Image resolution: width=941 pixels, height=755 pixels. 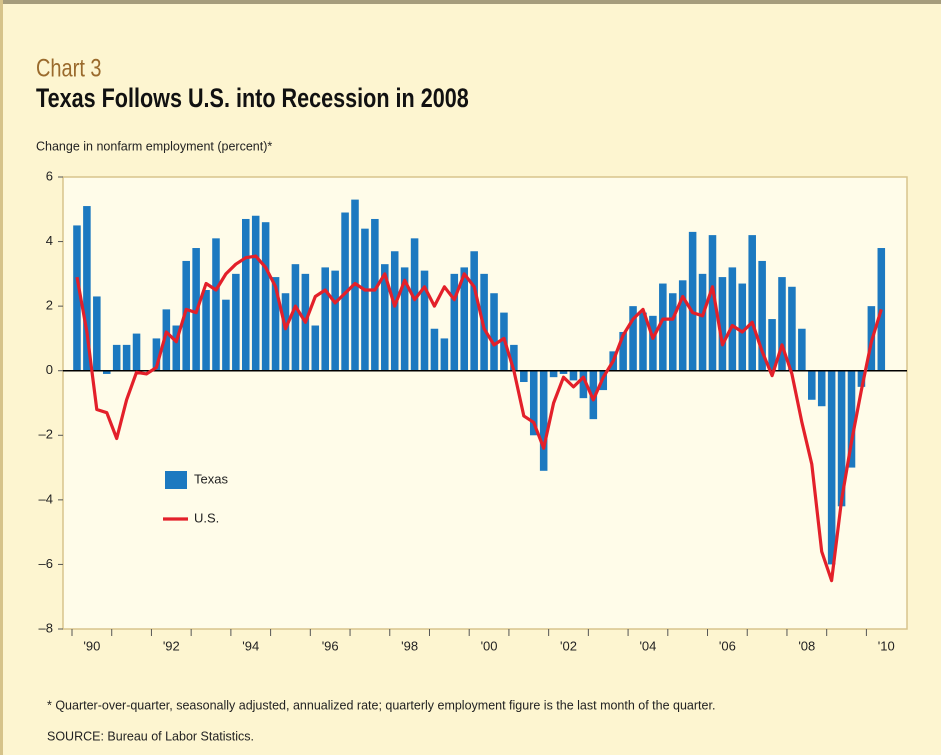 I want to click on chart-kicker: Chart 3, so click(x=69, y=69).